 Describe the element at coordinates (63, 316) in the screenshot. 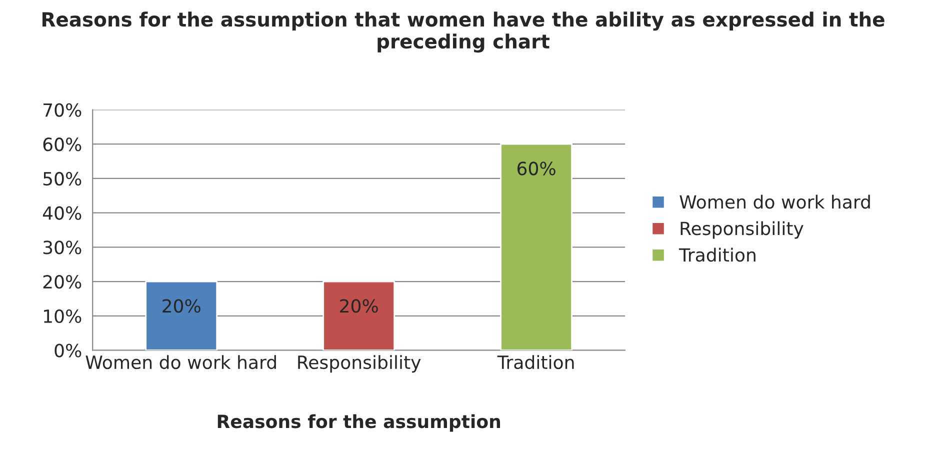

I see `y-tick-label: 10%` at that location.